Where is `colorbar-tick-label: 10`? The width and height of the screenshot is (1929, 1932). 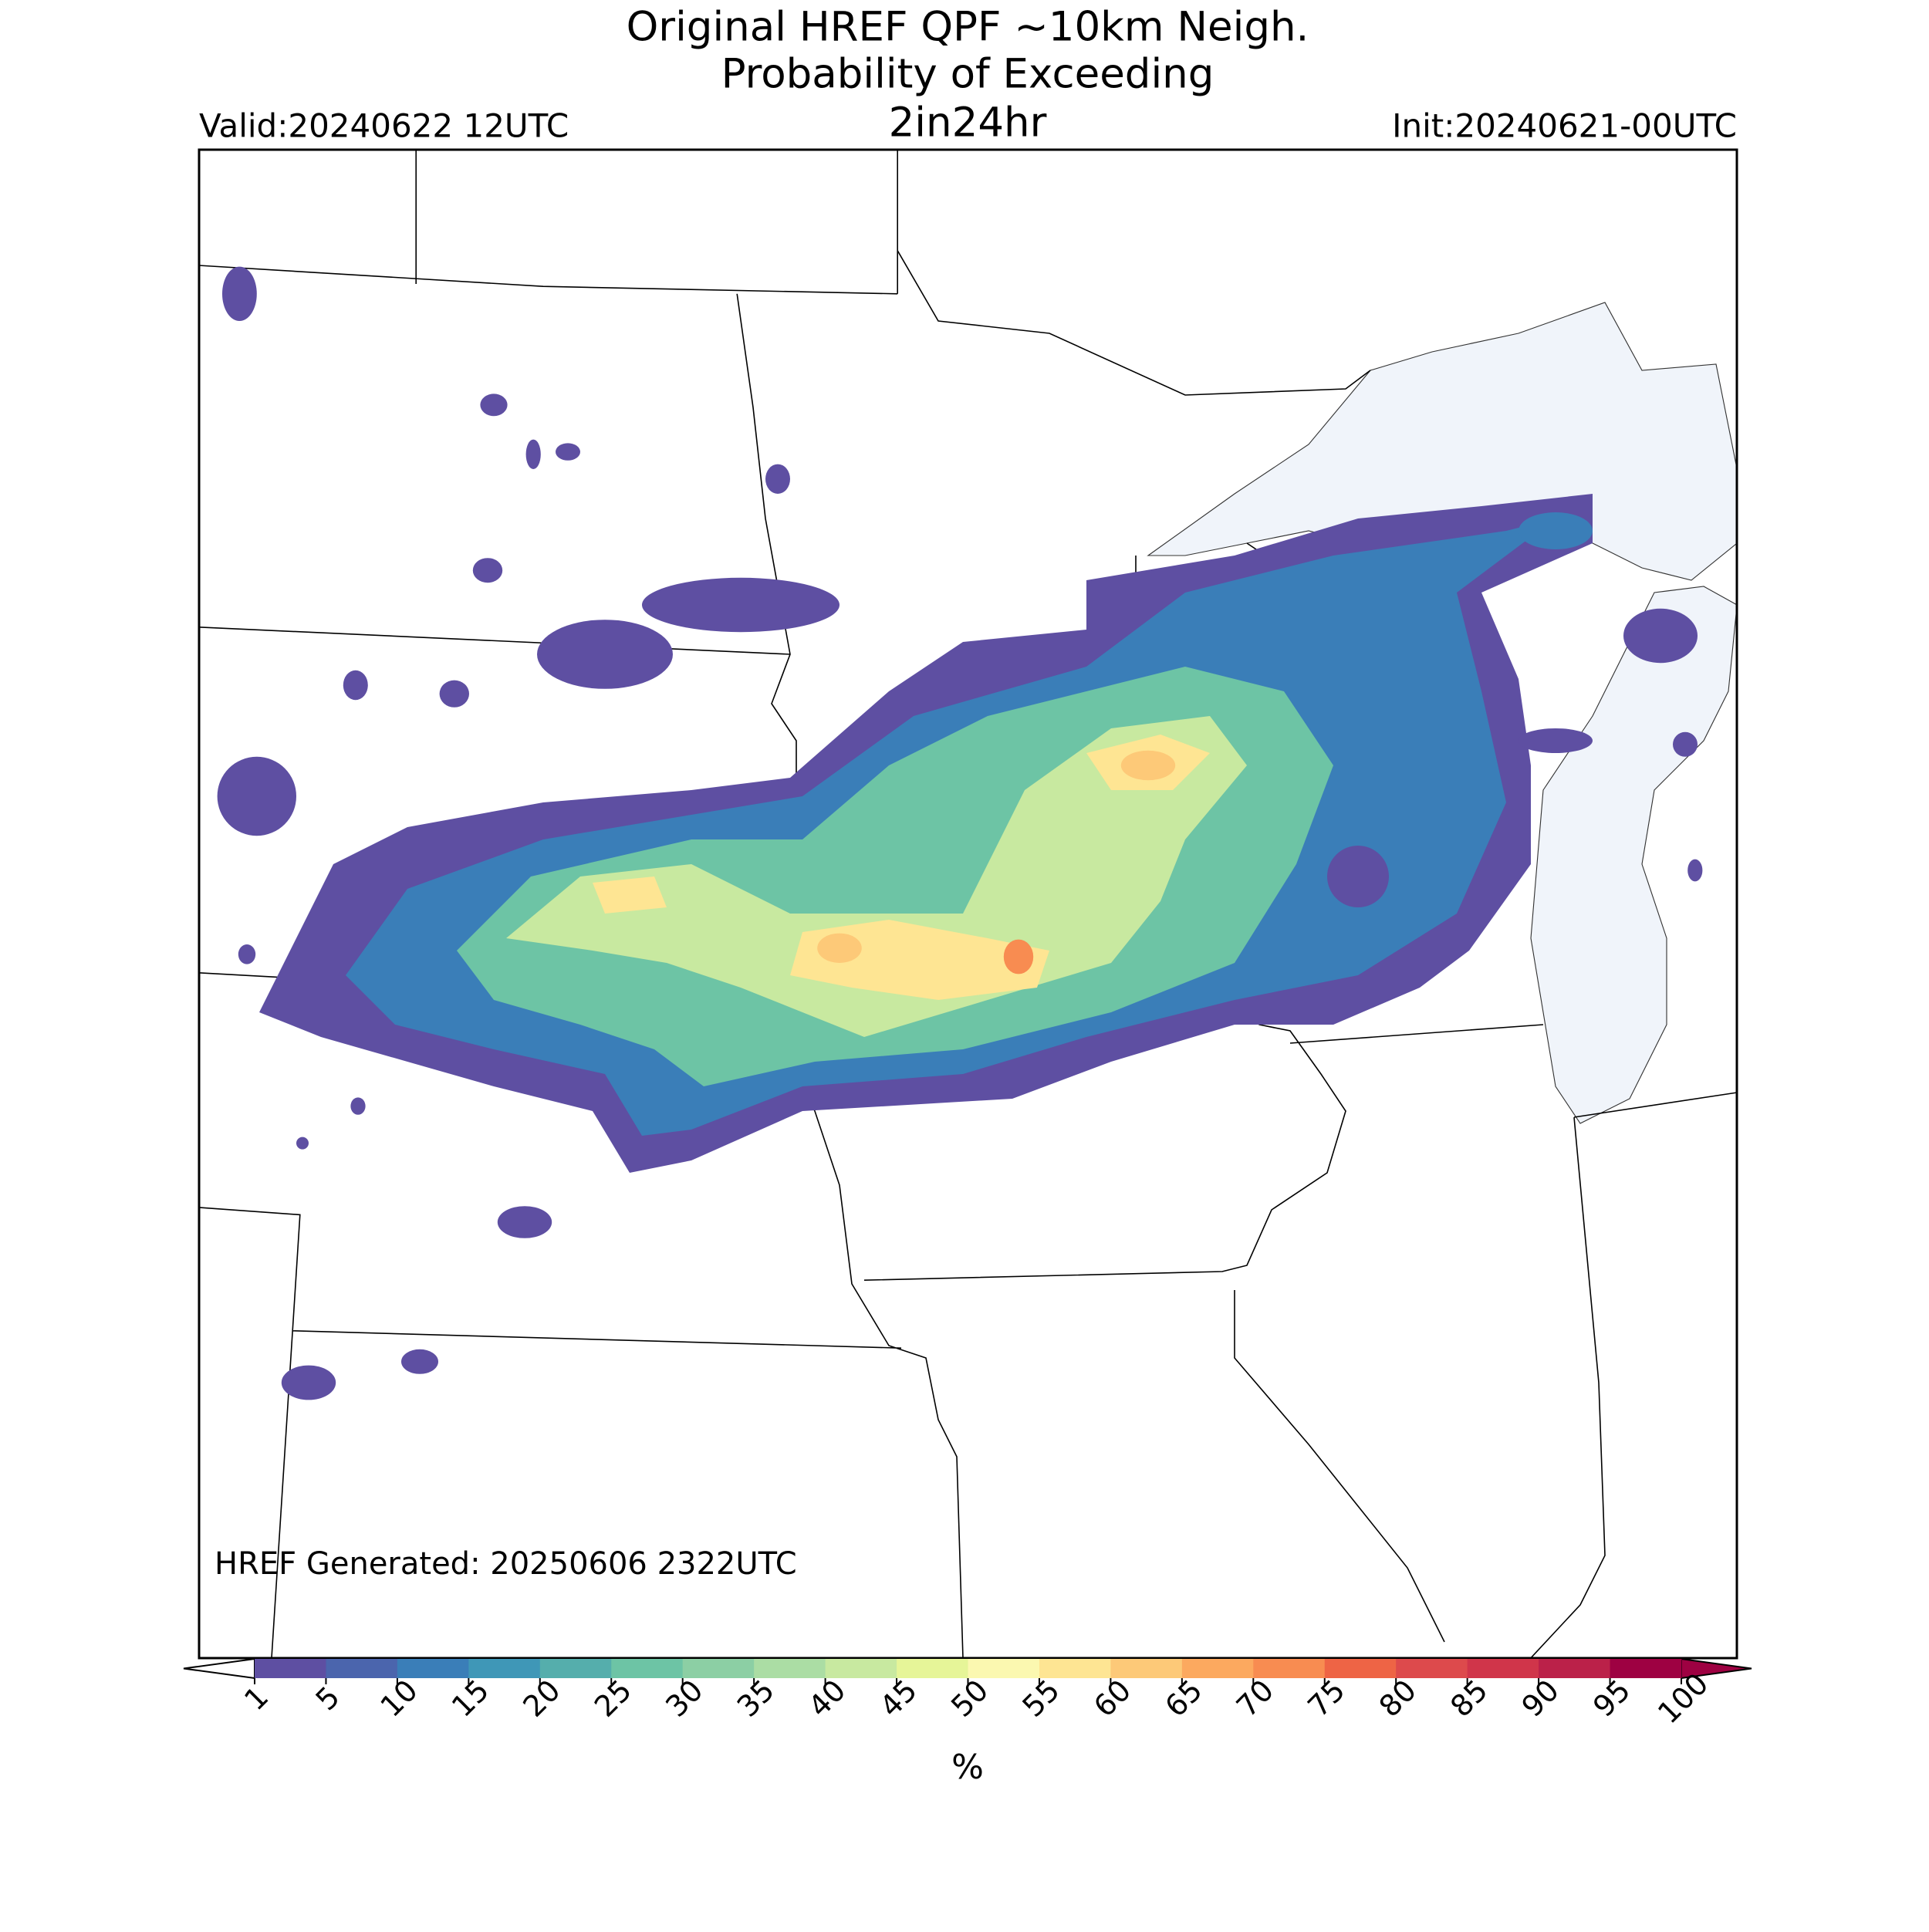
colorbar-tick-label: 10 is located at coordinates (398, 1699).